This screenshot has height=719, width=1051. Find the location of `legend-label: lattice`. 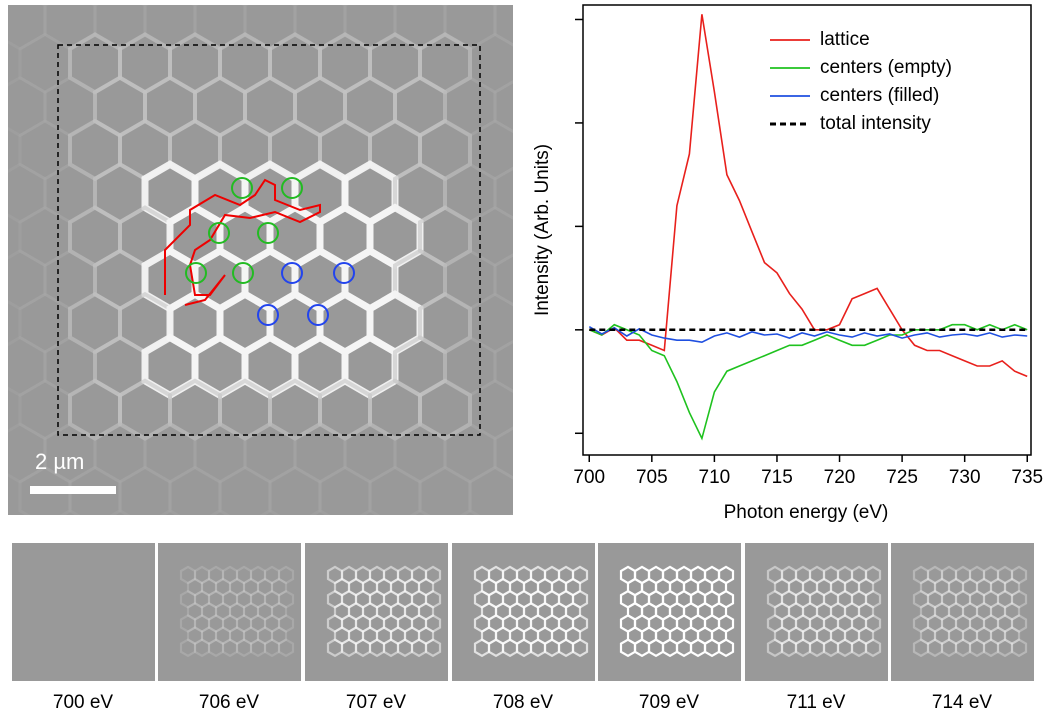

legend-label: lattice is located at coordinates (845, 39).